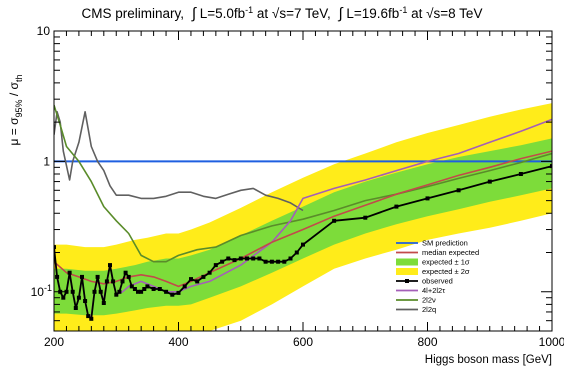 Image resolution: width=564 pixels, height=368 pixels. I want to click on y-axis-label: μ = σ95% / σth, so click(15, 110).